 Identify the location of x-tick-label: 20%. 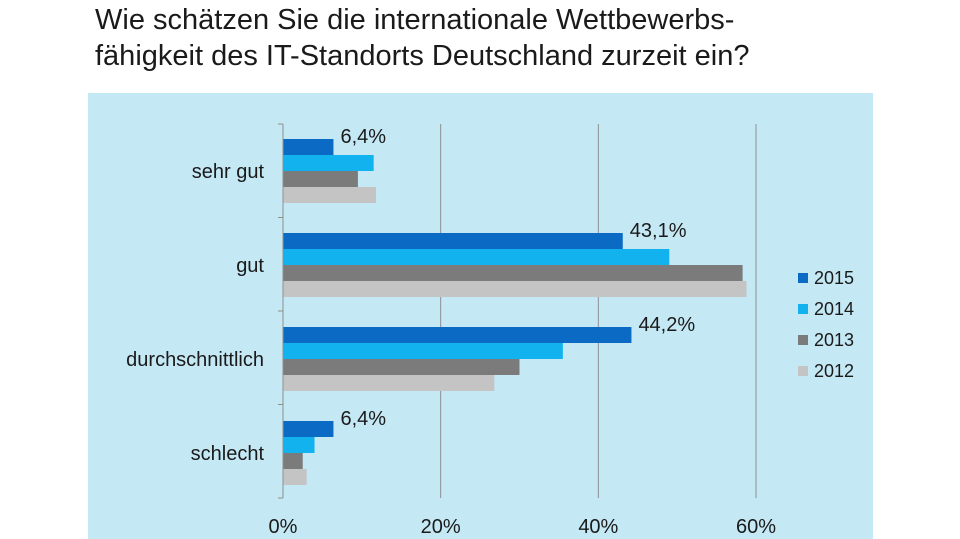
(441, 527).